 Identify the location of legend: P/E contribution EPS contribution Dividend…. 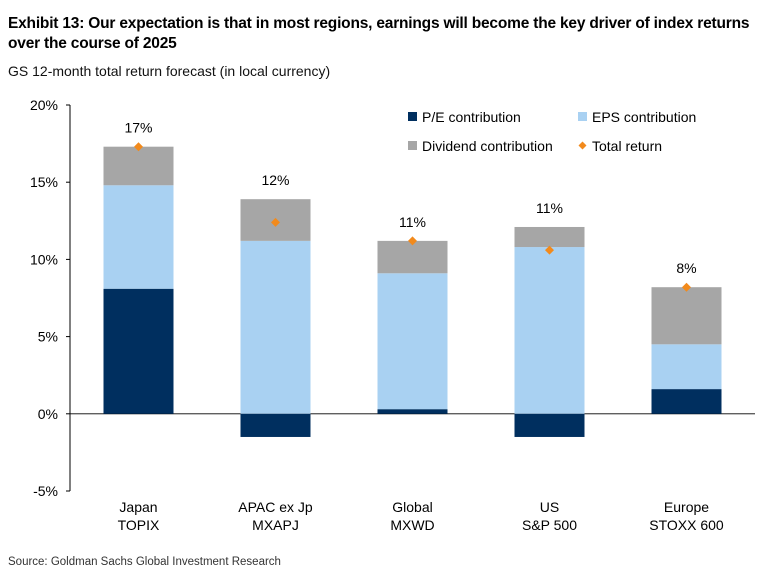
(552, 131).